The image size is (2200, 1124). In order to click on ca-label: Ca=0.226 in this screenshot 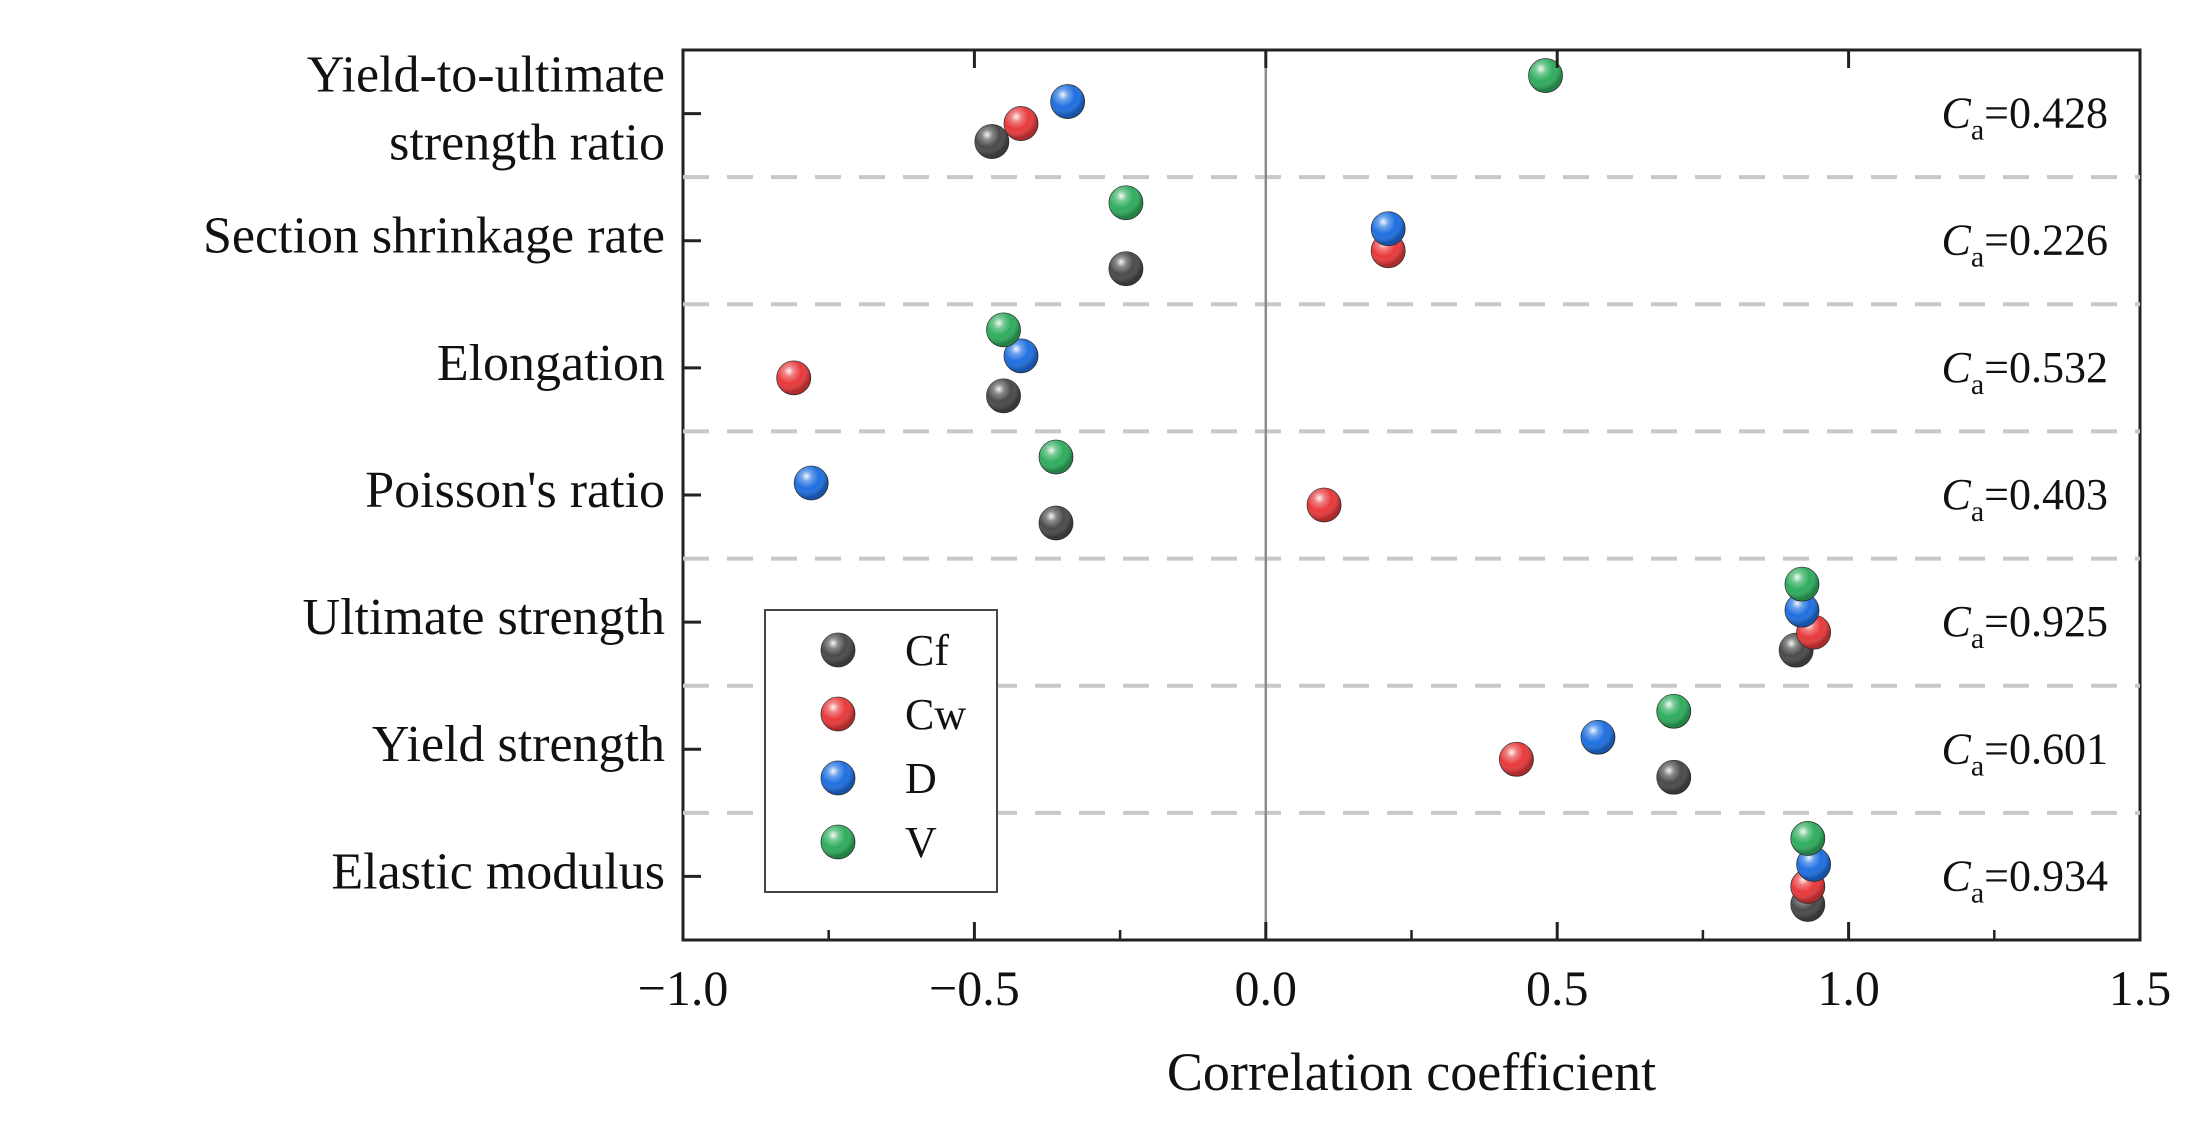, I will do `click(2024, 245)`.